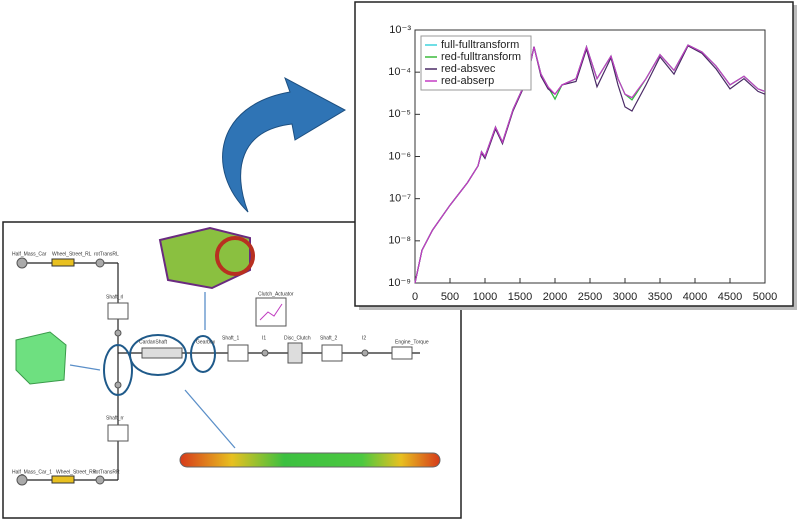  What do you see at coordinates (467, 81) in the screenshot?
I see `legend-label: red-abserp` at bounding box center [467, 81].